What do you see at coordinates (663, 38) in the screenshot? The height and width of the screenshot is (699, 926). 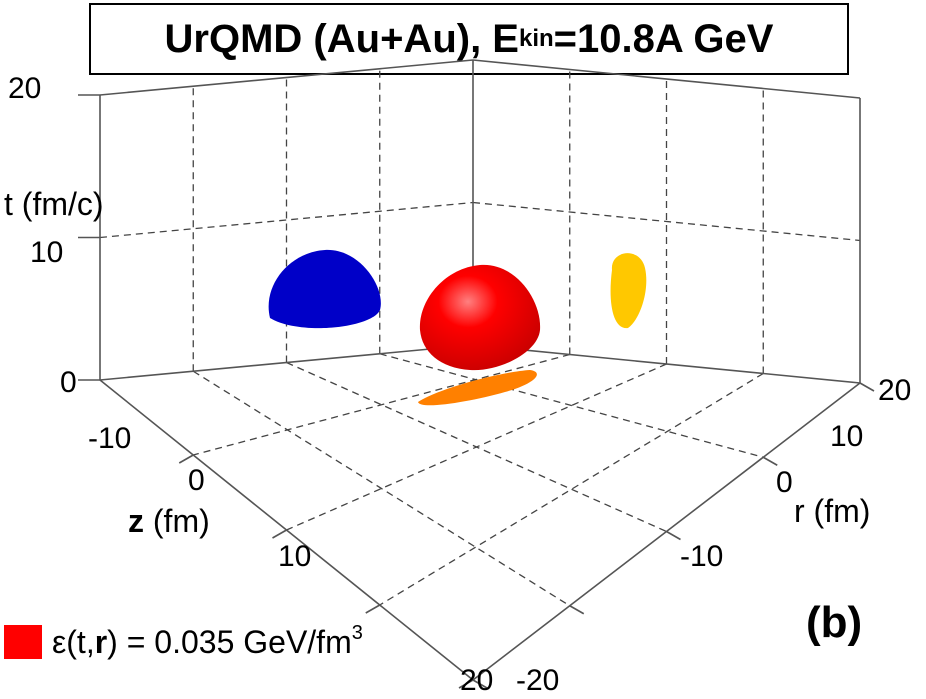 I see `title-suffix: =10.8A GeV` at bounding box center [663, 38].